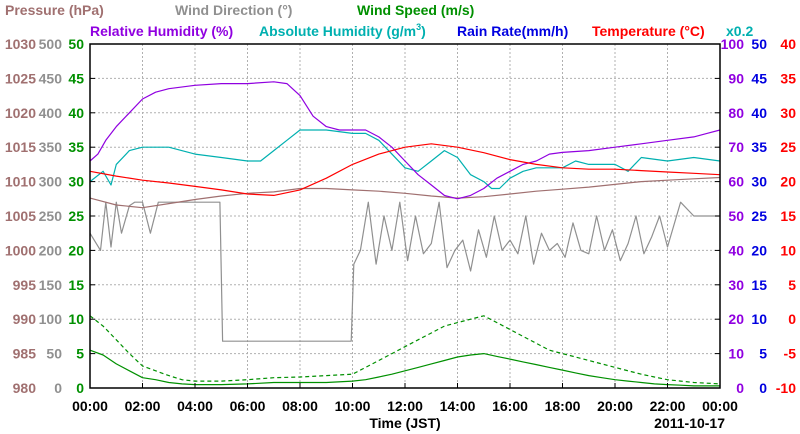 This screenshot has height=434, width=800. Describe the element at coordinates (759, 182) in the screenshot. I see `tick-label-rain: 30` at that location.